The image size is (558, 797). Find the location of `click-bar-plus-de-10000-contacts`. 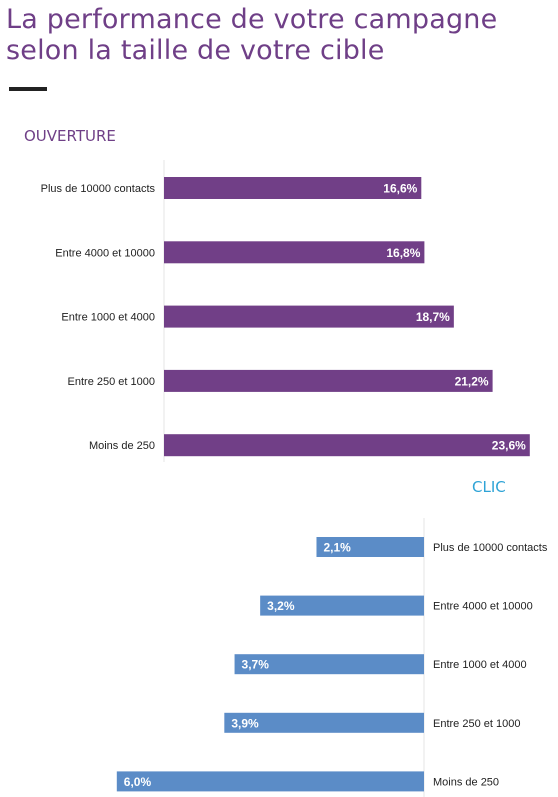

click-bar-plus-de-10000-contacts is located at coordinates (370, 547).